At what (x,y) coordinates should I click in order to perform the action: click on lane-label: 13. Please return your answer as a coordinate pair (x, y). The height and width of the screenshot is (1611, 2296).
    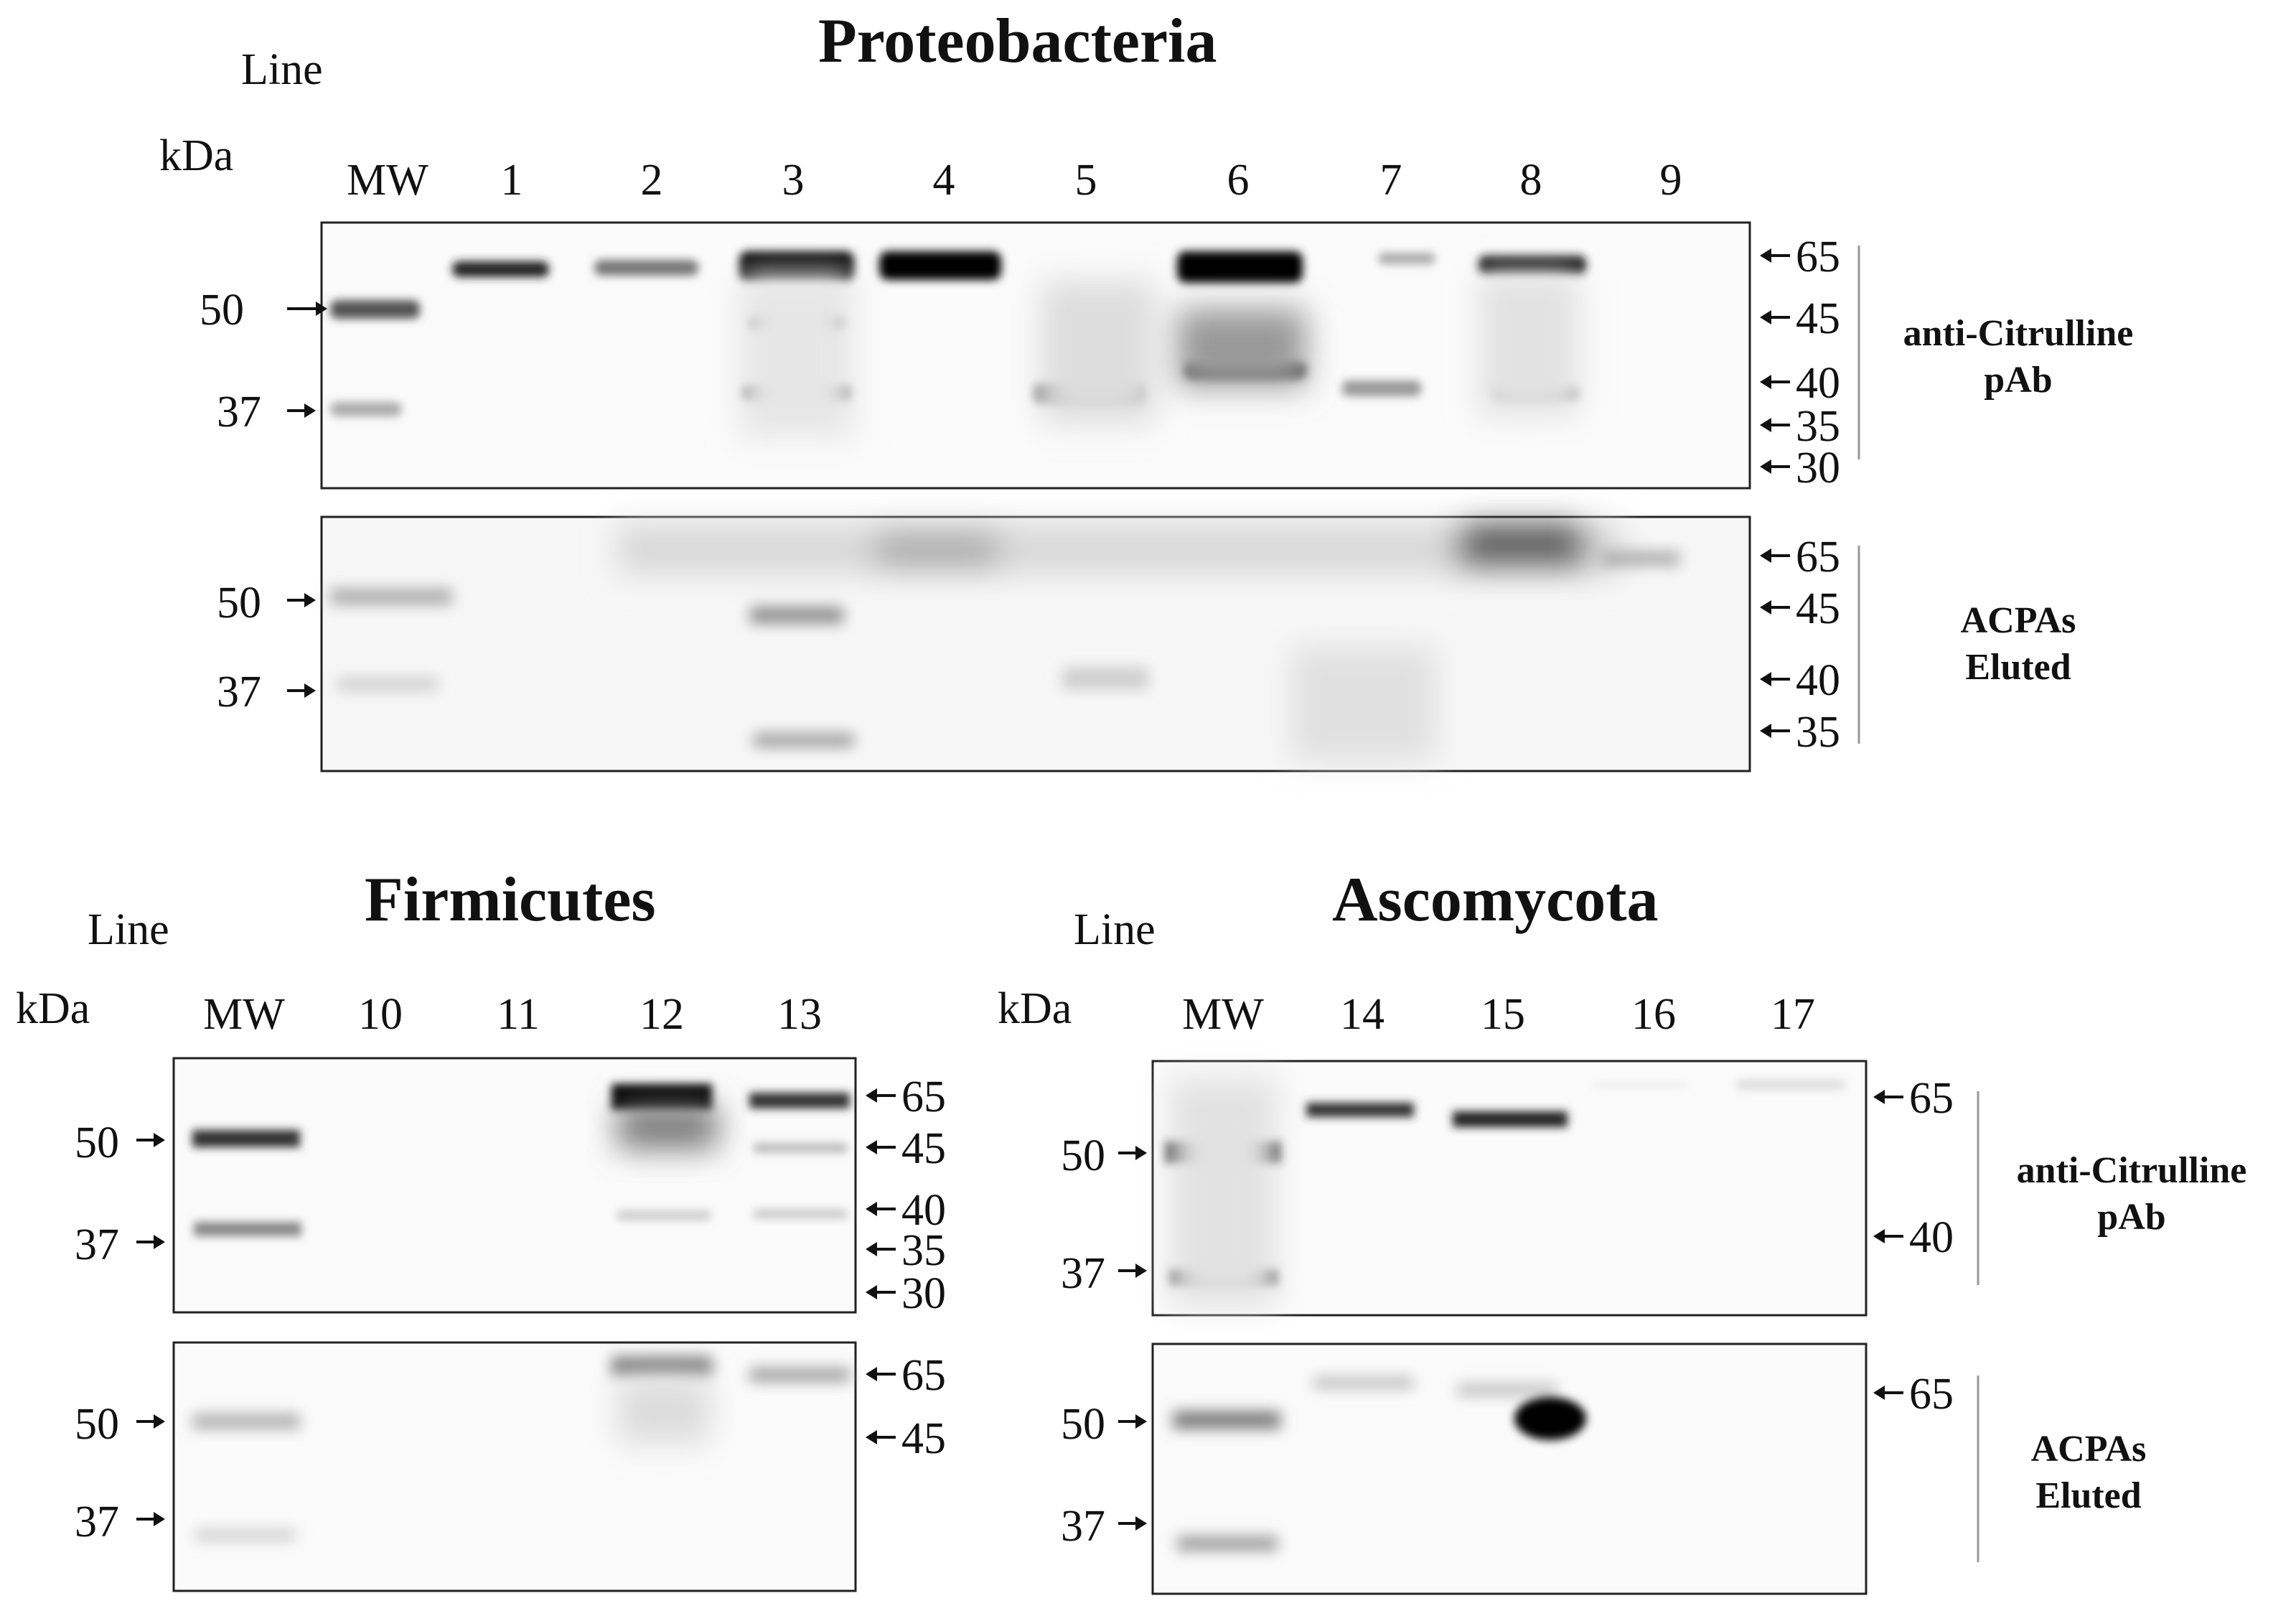
    Looking at the image, I should click on (799, 1014).